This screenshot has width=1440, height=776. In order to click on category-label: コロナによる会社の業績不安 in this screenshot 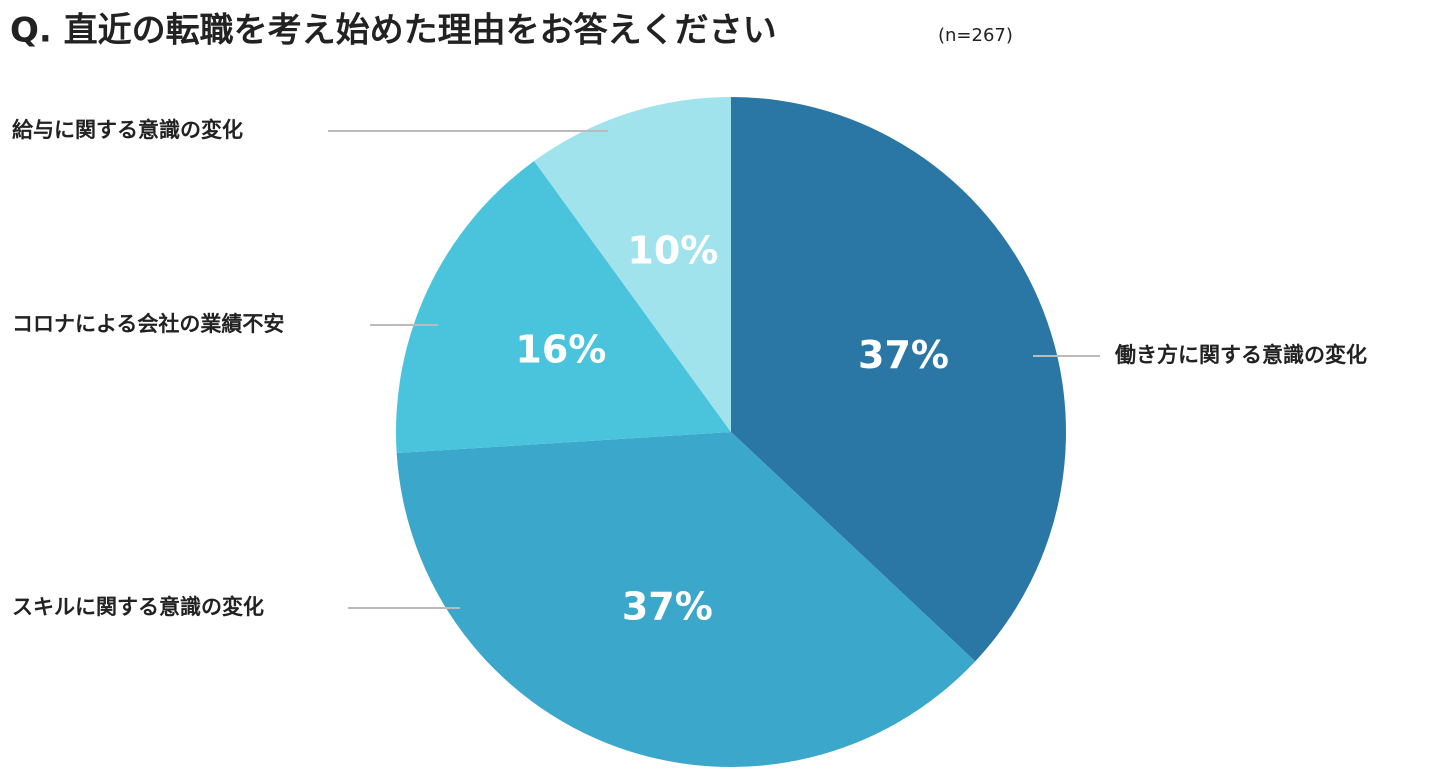, I will do `click(148, 324)`.